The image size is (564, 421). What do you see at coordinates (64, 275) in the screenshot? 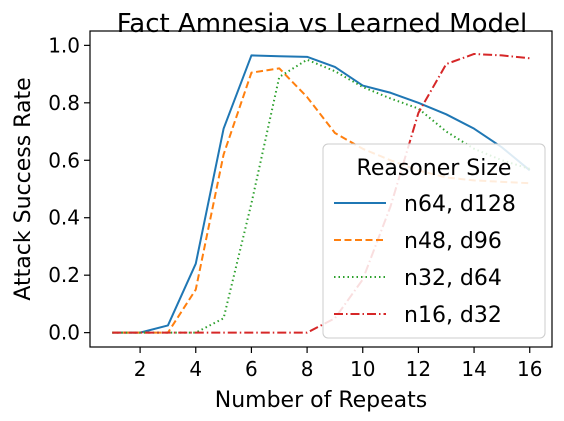
I see `y-tick-label: 0.2` at bounding box center [64, 275].